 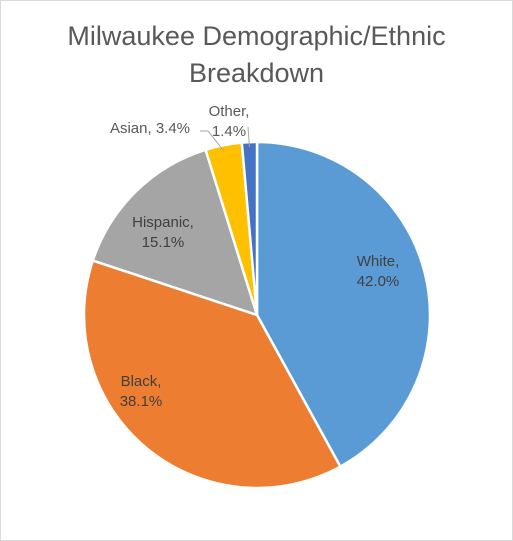 What do you see at coordinates (150, 128) in the screenshot?
I see `data-label-asian: Asian, 3.4%` at bounding box center [150, 128].